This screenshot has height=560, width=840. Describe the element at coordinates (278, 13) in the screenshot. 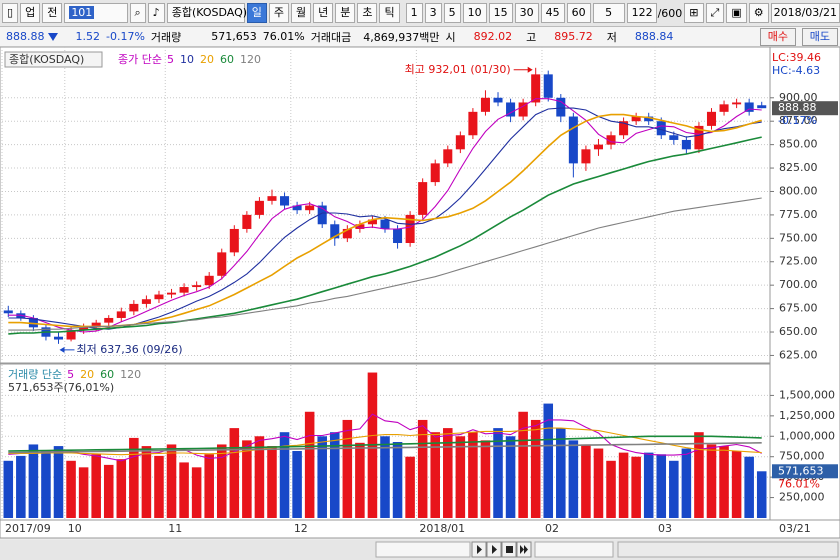

I see `period-button: 주` at that location.